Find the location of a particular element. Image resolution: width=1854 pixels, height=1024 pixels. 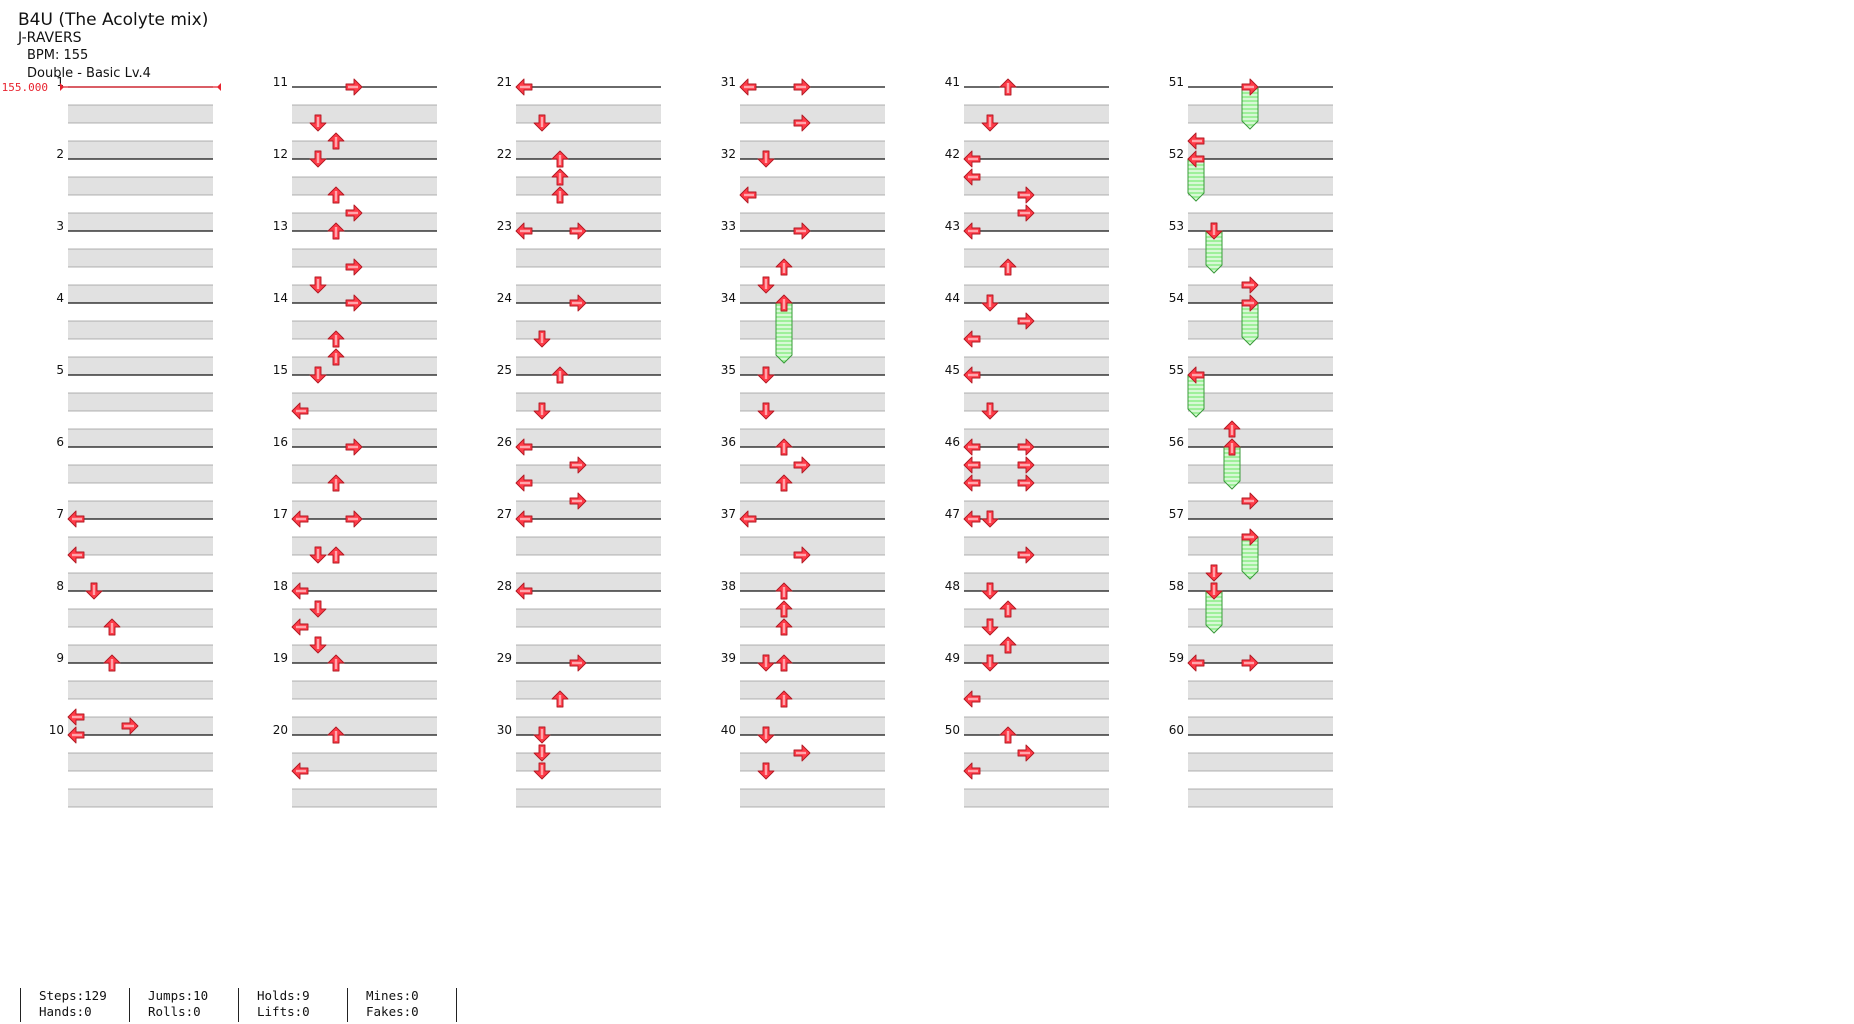

measure-number: 1 is located at coordinates (60, 82).